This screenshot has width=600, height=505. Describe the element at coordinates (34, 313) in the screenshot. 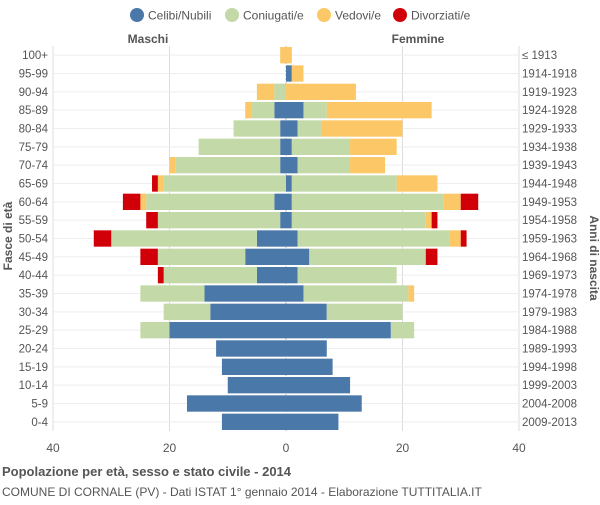

I see `age-group-label: 30-34` at that location.